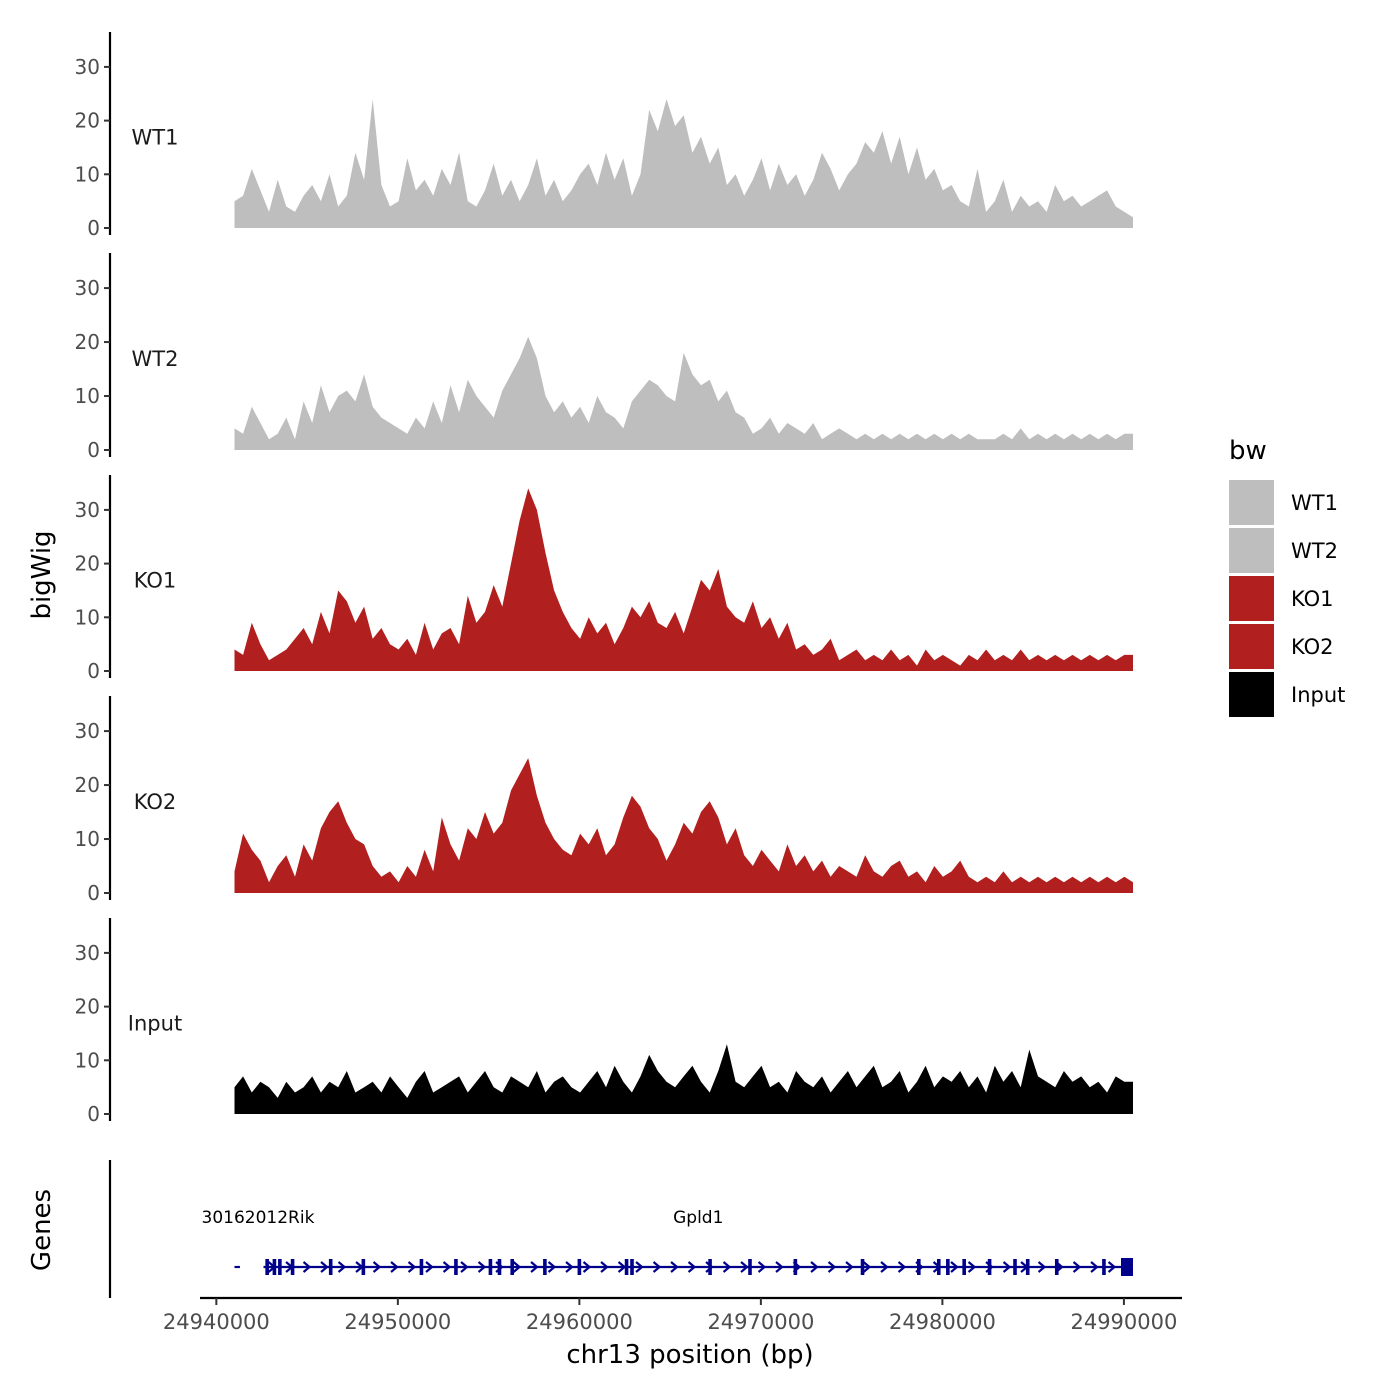  What do you see at coordinates (155, 581) in the screenshot?
I see `track-label: KO1` at bounding box center [155, 581].